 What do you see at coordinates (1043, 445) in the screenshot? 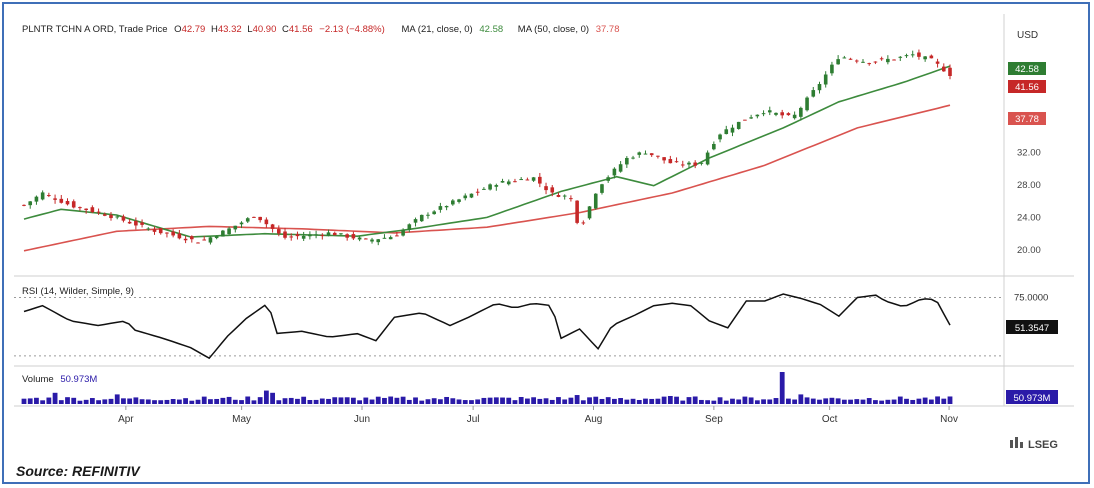
I see `svg-text: LSEG` at bounding box center [1043, 445].